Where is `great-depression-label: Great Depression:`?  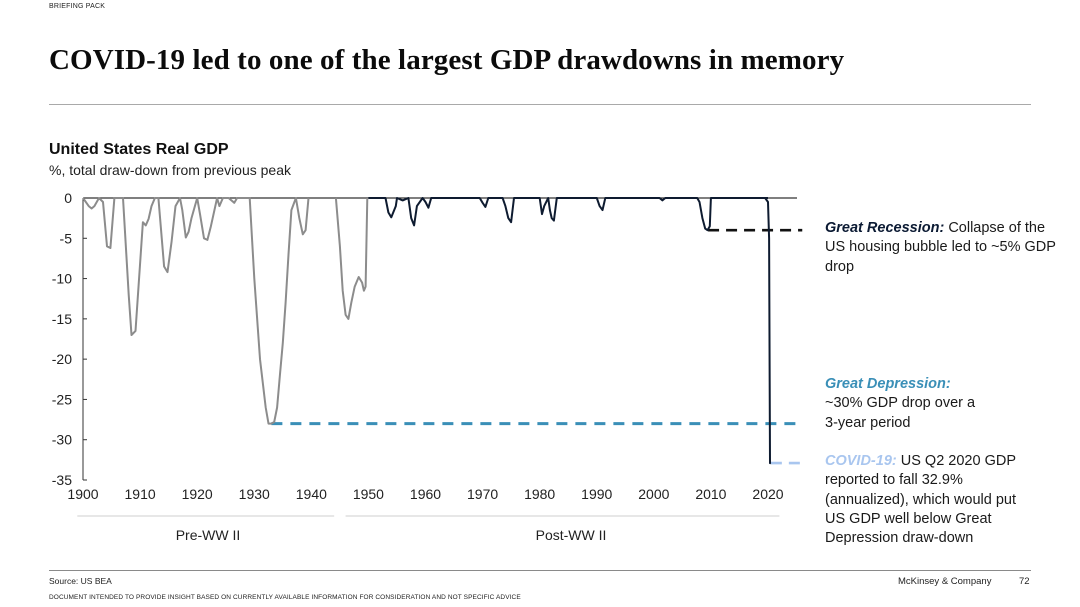 great-depression-label: Great Depression: is located at coordinates (888, 384).